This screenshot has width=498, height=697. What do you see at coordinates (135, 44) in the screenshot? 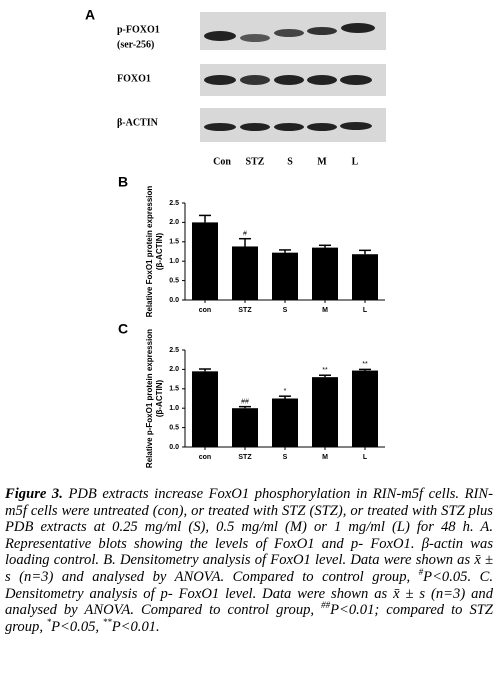
I see `row-label: (ser-256)` at bounding box center [135, 44].